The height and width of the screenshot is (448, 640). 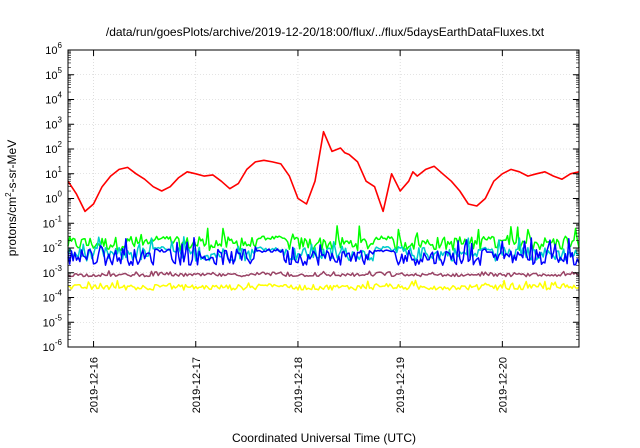 What do you see at coordinates (53, 148) in the screenshot?
I see `y-tick-label: 10²` at bounding box center [53, 148].